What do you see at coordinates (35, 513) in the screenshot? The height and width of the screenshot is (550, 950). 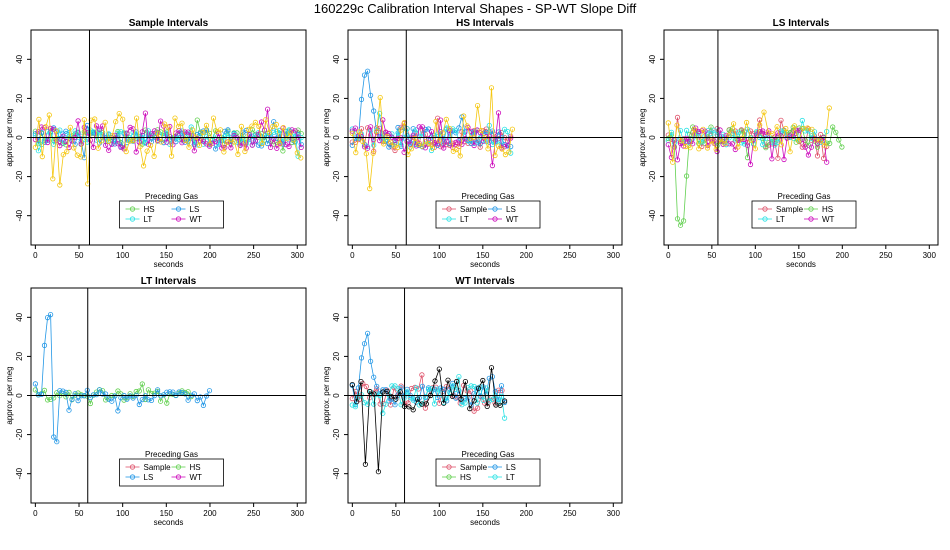 I see `x-tick-label: 0` at bounding box center [35, 513].